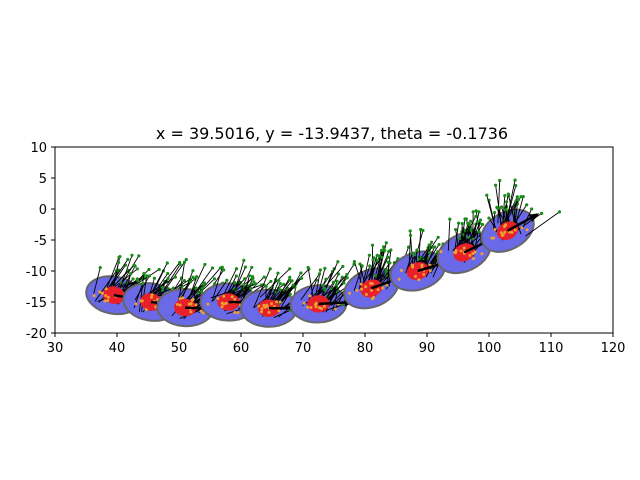 The width and height of the screenshot is (640, 480). Describe the element at coordinates (613, 348) in the screenshot. I see `x-tick-label: 120` at that location.